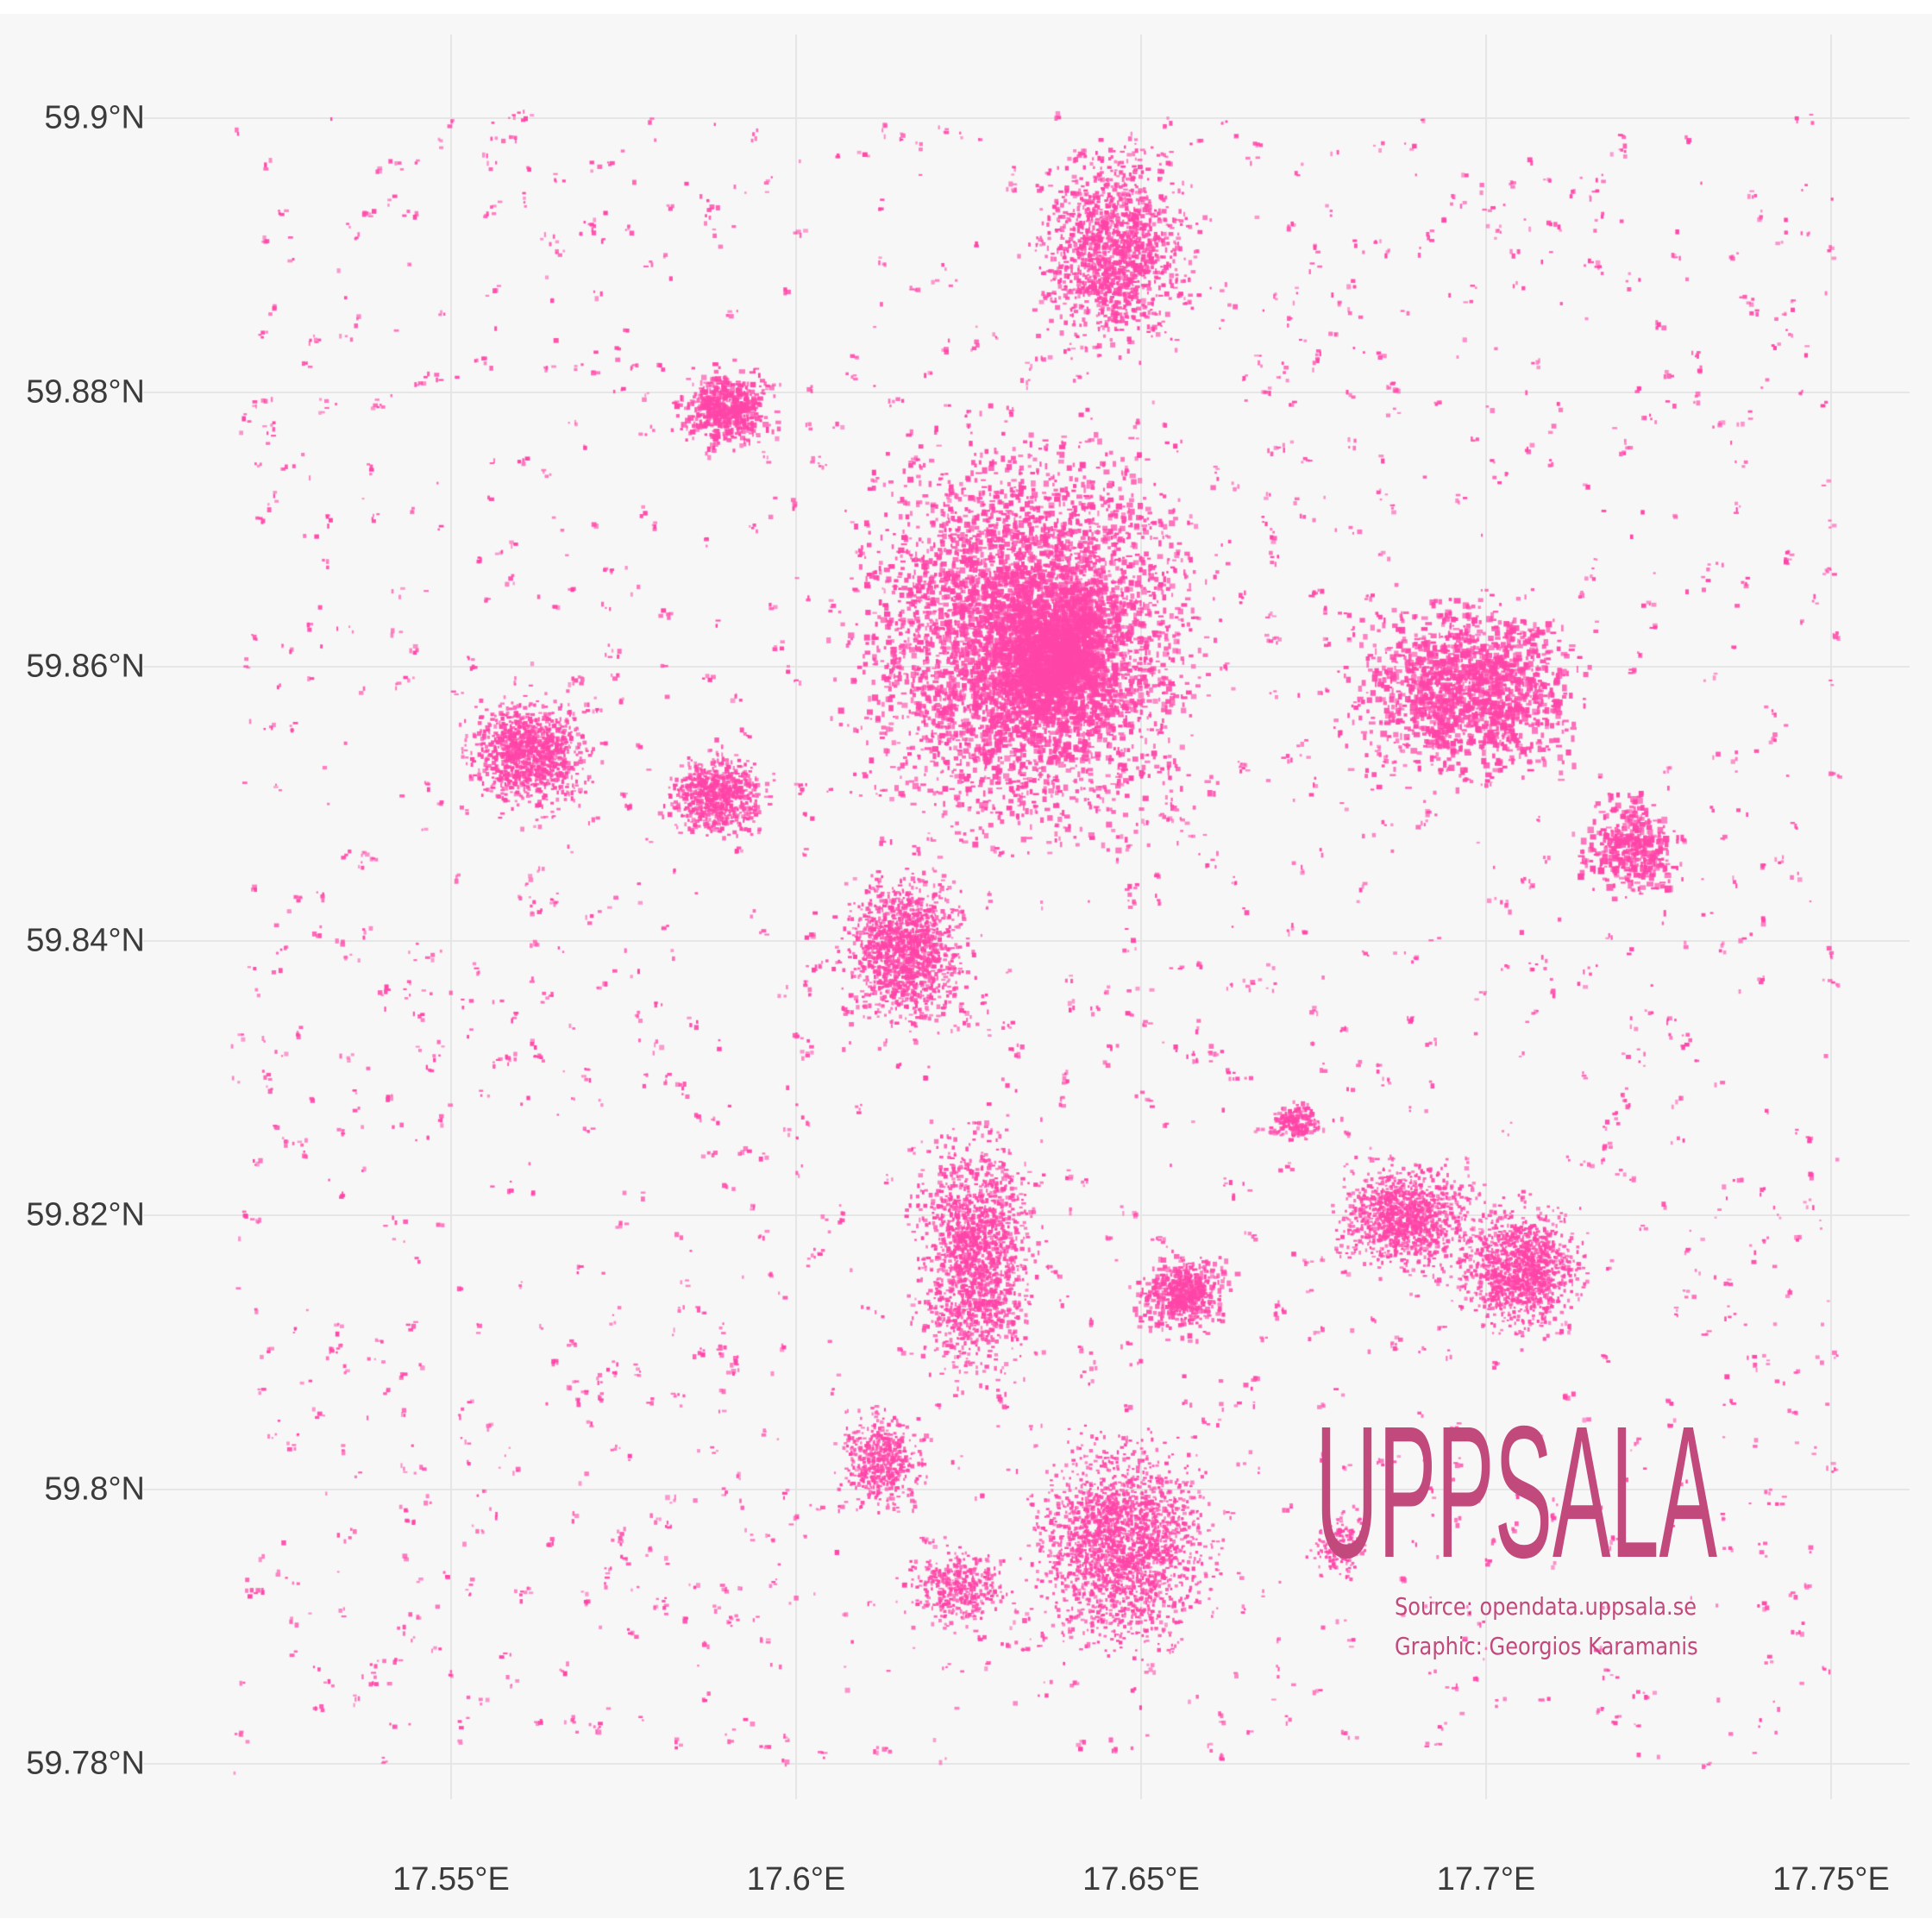 The width and height of the screenshot is (1932, 1932). Describe the element at coordinates (796, 1880) in the screenshot. I see `x-tick-label: 17.6°E` at that location.